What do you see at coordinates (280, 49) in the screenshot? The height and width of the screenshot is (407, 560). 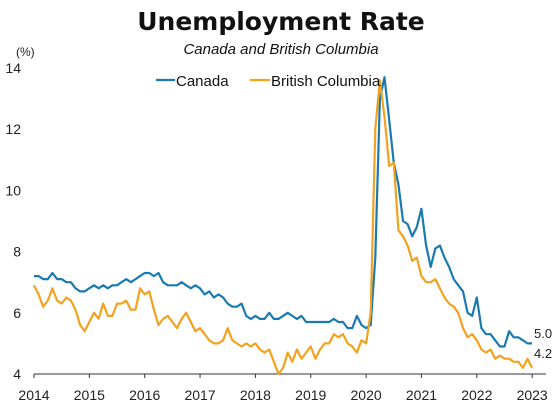 I see `chart-subtitle: Canada and British Columbia` at bounding box center [280, 49].